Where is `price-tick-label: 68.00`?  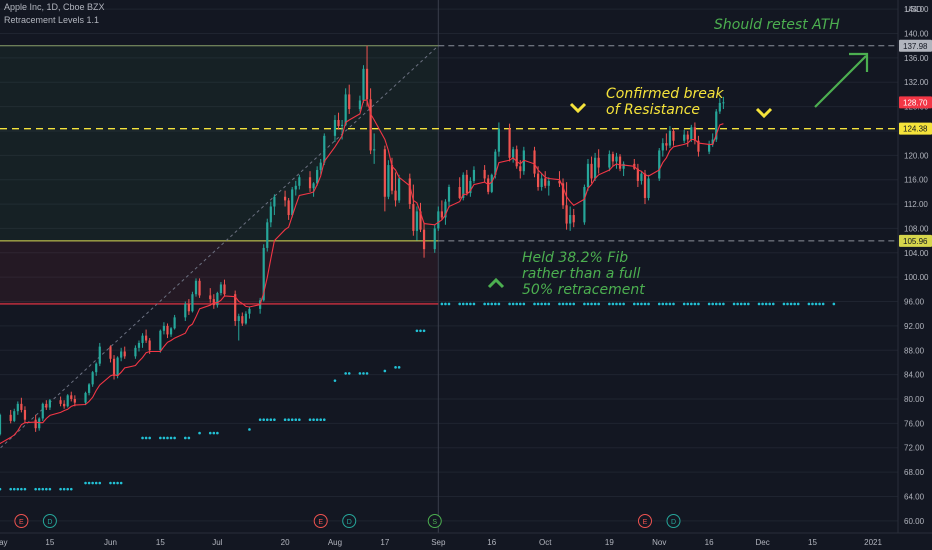
price-tick-label: 68.00 is located at coordinates (914, 472).